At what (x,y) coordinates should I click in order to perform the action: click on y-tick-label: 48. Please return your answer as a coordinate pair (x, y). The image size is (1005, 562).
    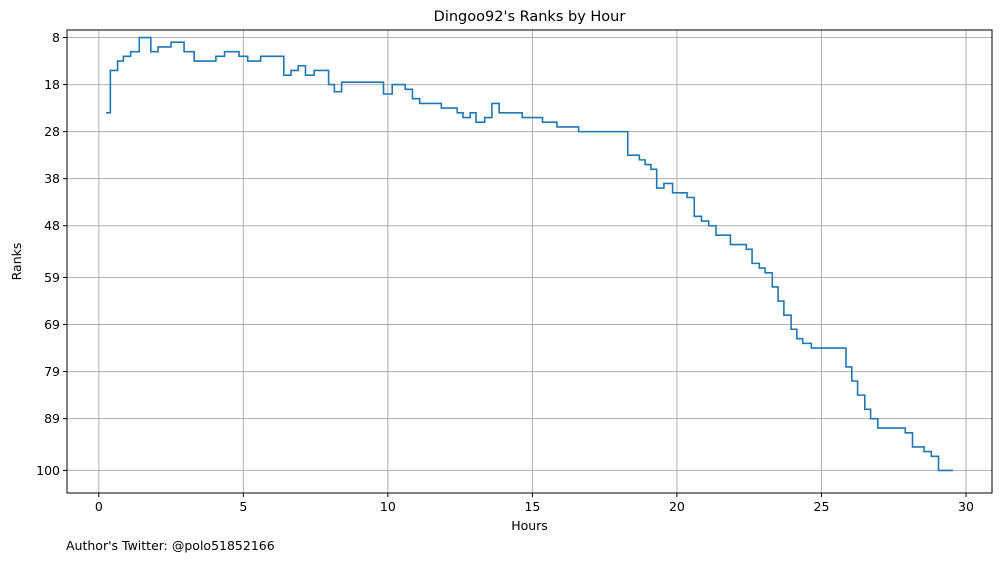
    Looking at the image, I should click on (52, 225).